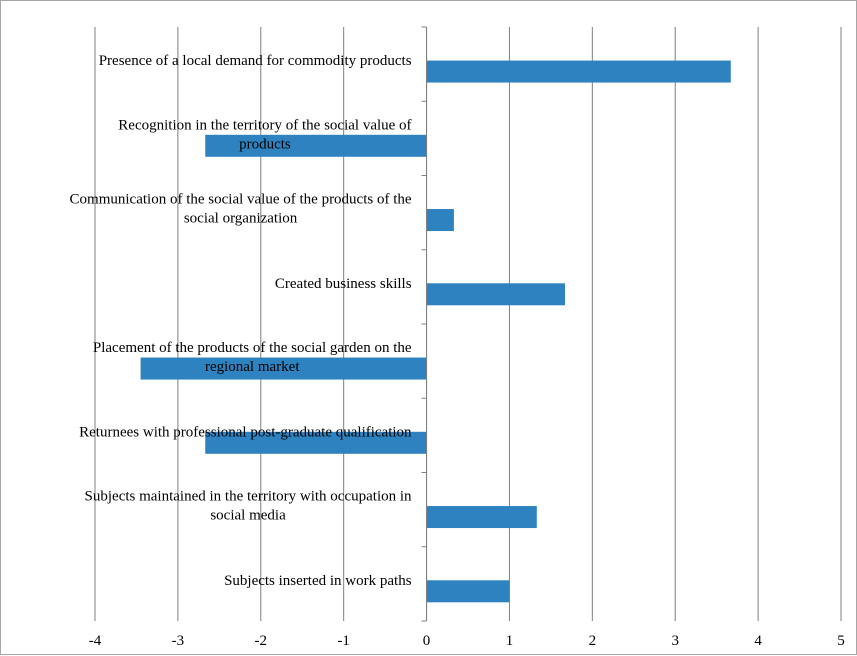 The width and height of the screenshot is (857, 656). Describe the element at coordinates (95, 641) in the screenshot. I see `x-tick-label: -4` at that location.